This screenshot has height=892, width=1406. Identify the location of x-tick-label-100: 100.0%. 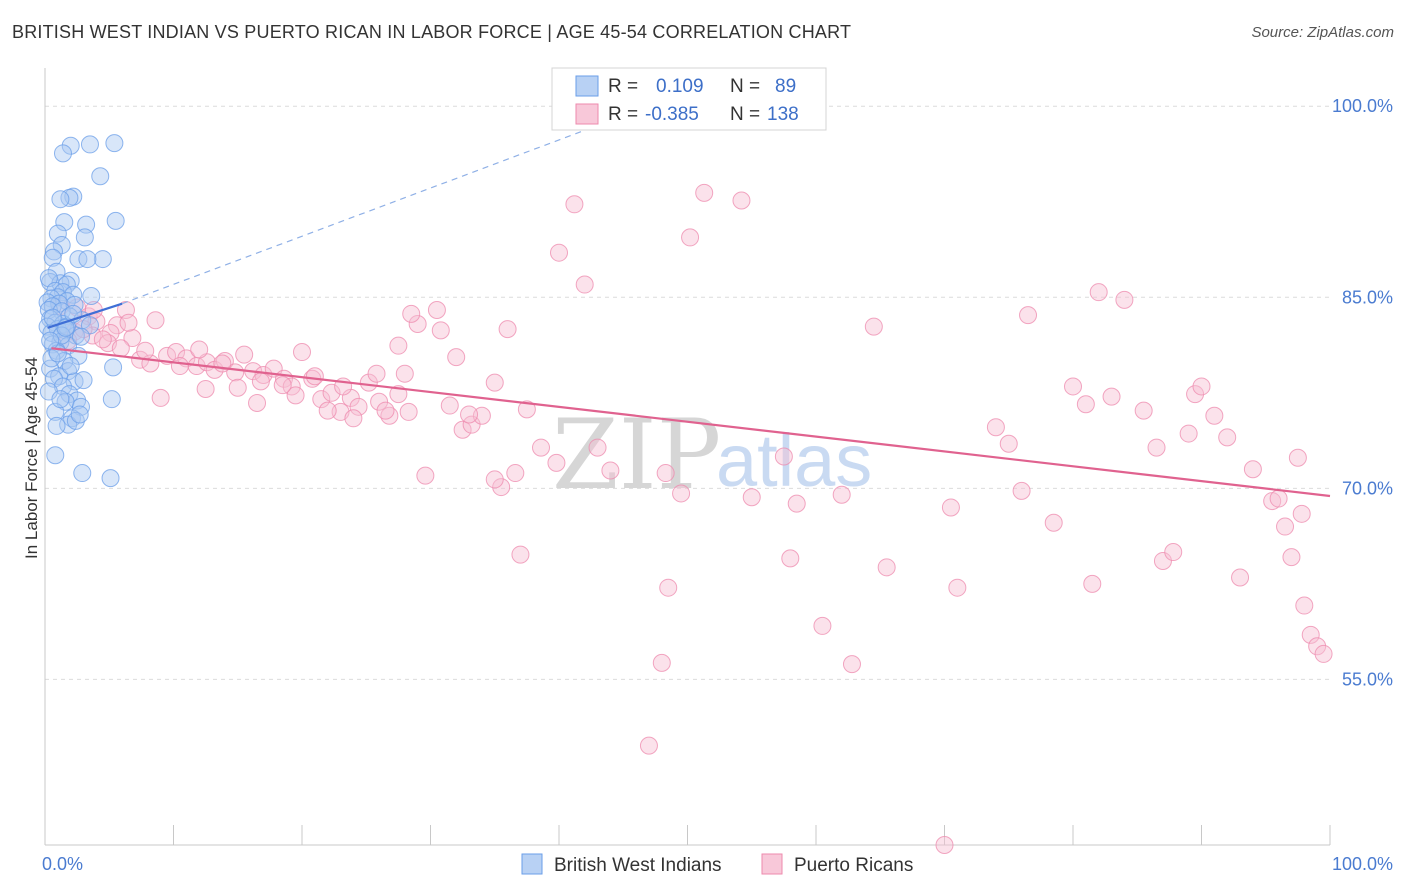
(1362, 864).